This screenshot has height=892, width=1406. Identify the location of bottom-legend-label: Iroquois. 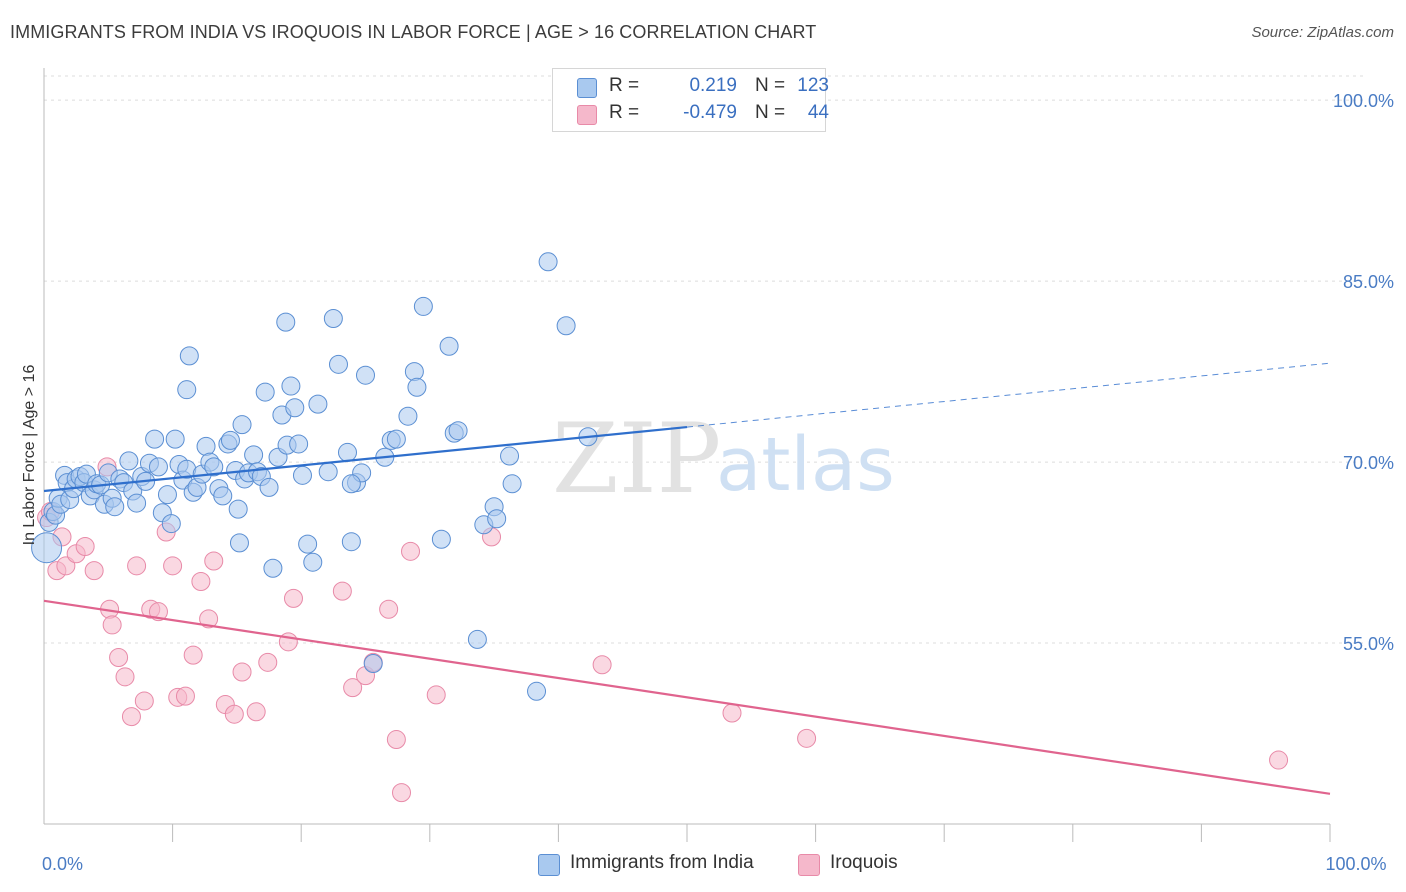
(864, 862).